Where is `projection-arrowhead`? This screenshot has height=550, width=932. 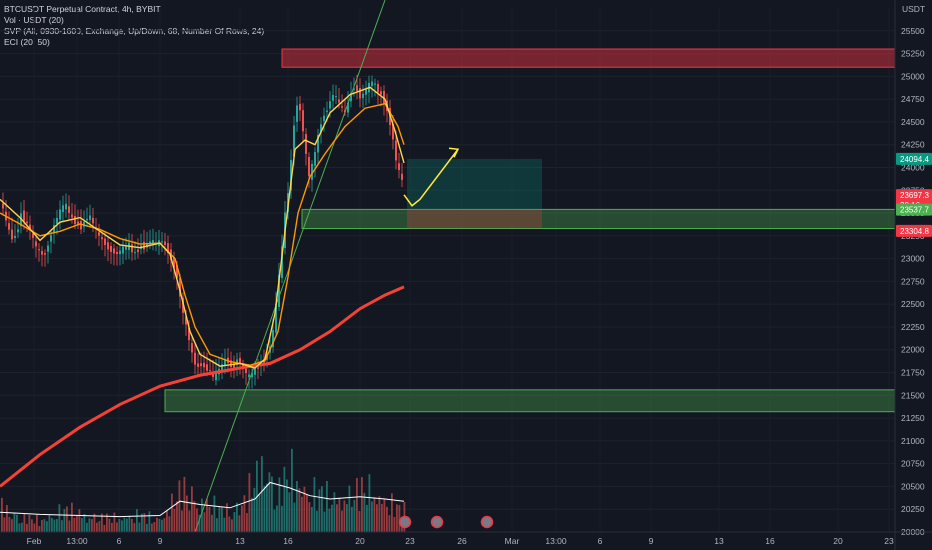
projection-arrowhead is located at coordinates (454, 152).